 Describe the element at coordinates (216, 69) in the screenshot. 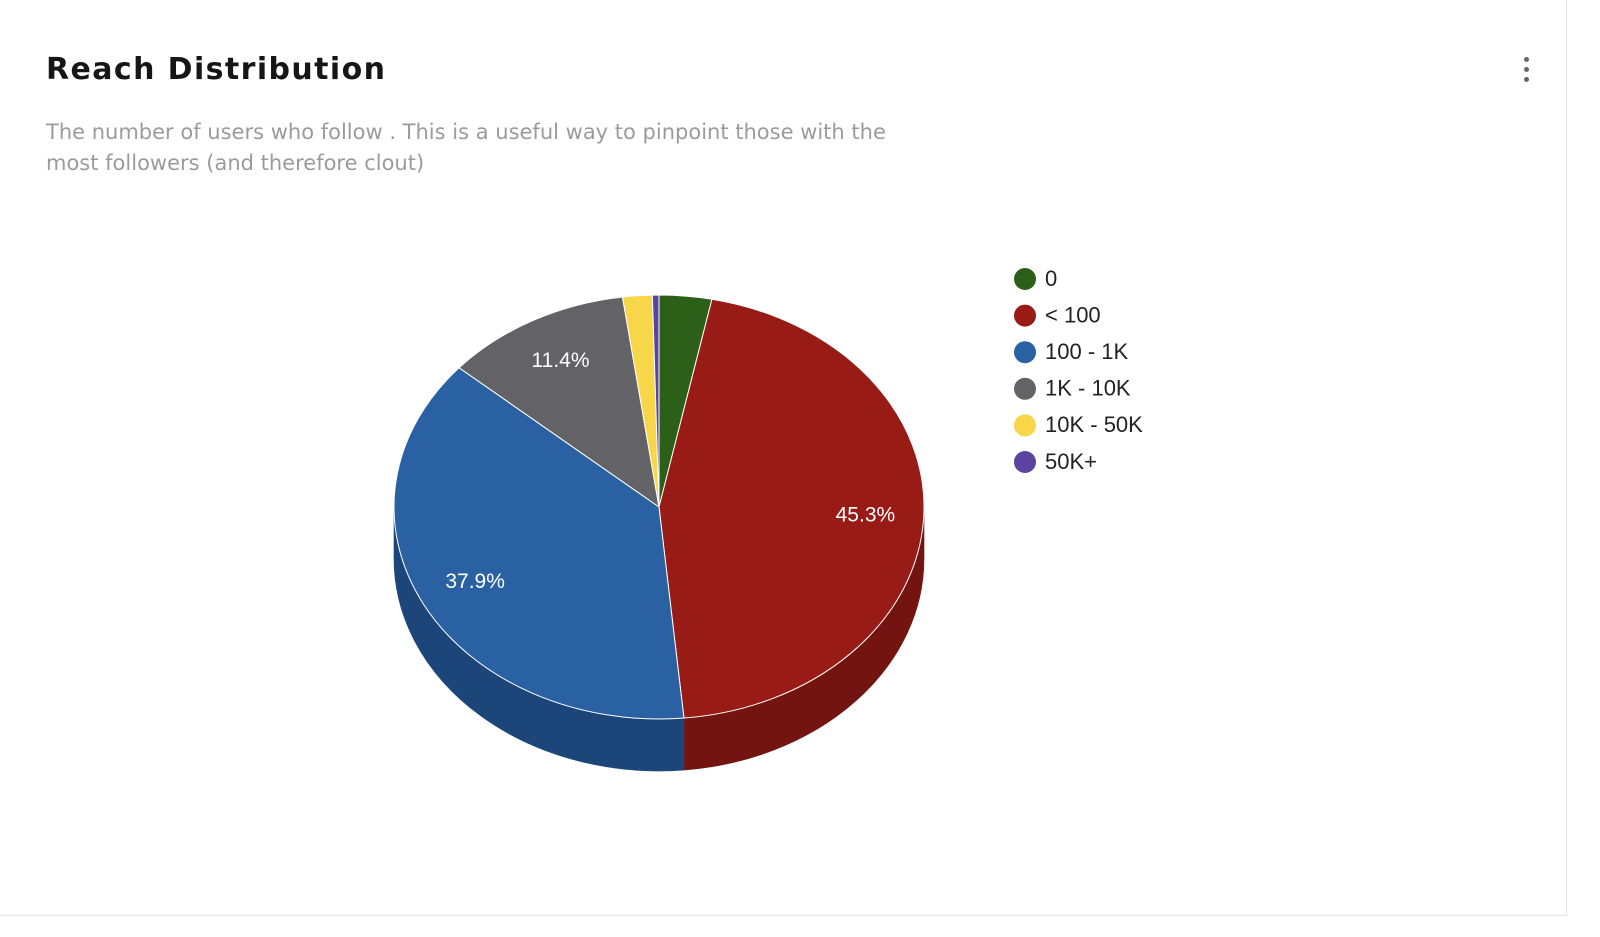

I see `card-title: Reach Distribution` at that location.